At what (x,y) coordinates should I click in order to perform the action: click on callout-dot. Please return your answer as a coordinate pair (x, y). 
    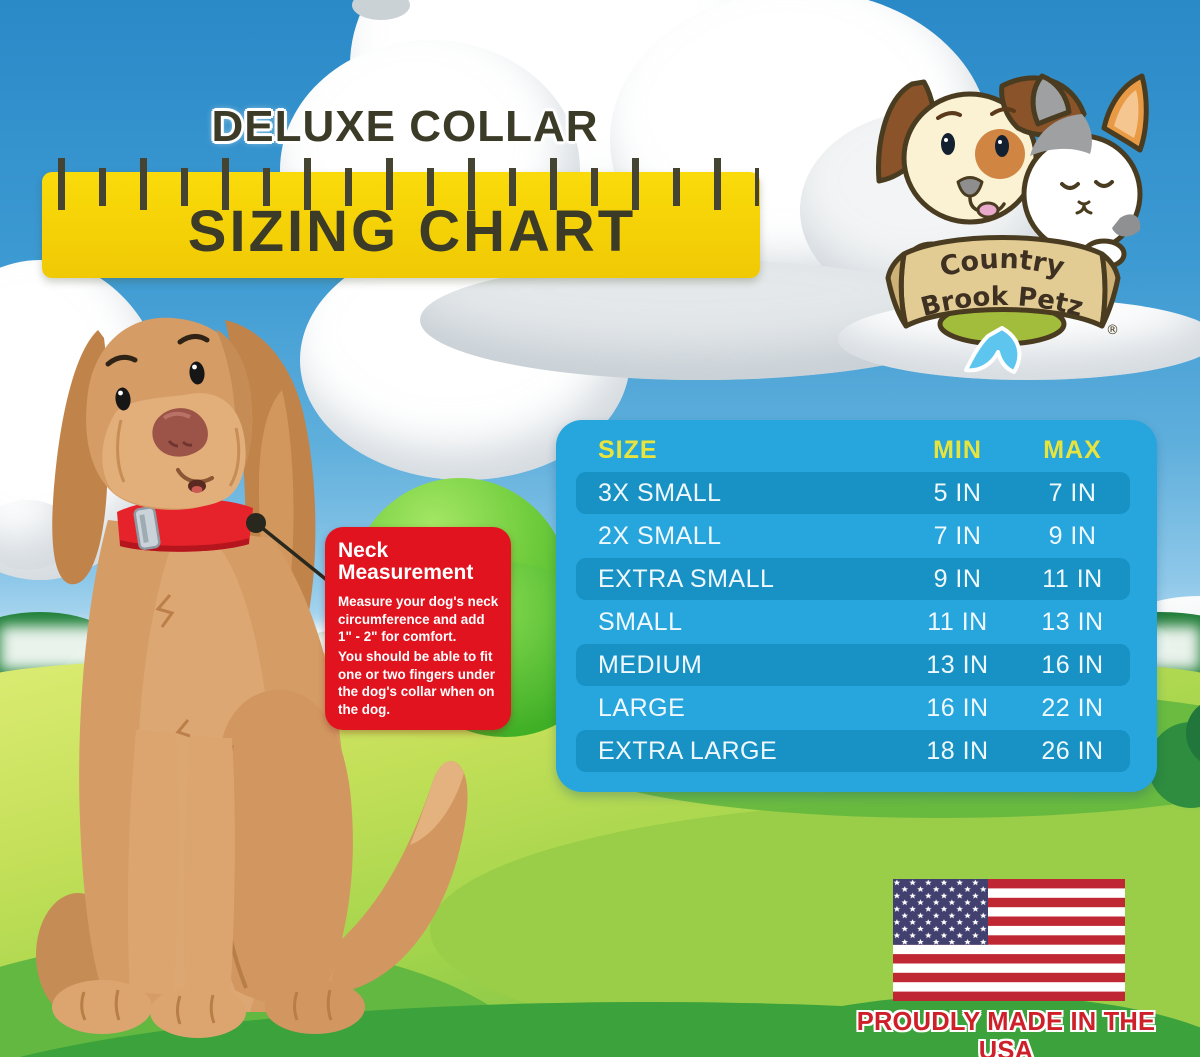
    Looking at the image, I should click on (256, 523).